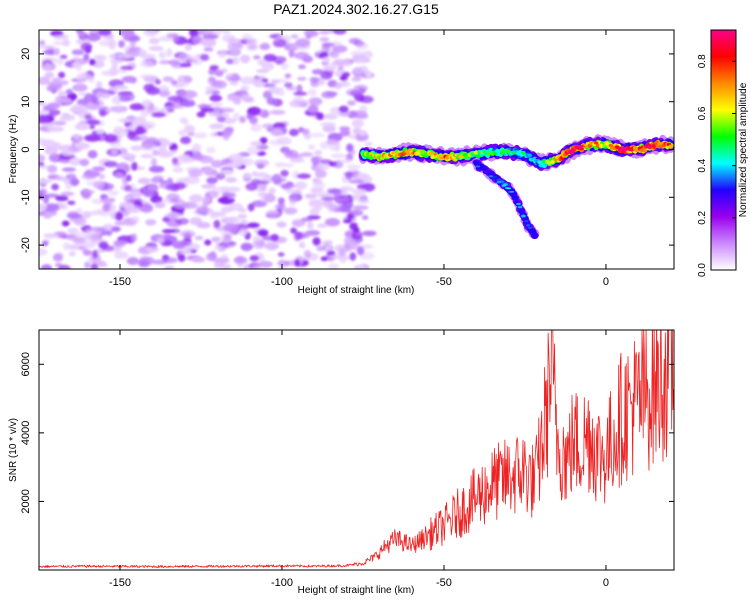  Describe the element at coordinates (13, 149) in the screenshot. I see `spectrogram-y-axis-label: Frequency (Hz)` at that location.